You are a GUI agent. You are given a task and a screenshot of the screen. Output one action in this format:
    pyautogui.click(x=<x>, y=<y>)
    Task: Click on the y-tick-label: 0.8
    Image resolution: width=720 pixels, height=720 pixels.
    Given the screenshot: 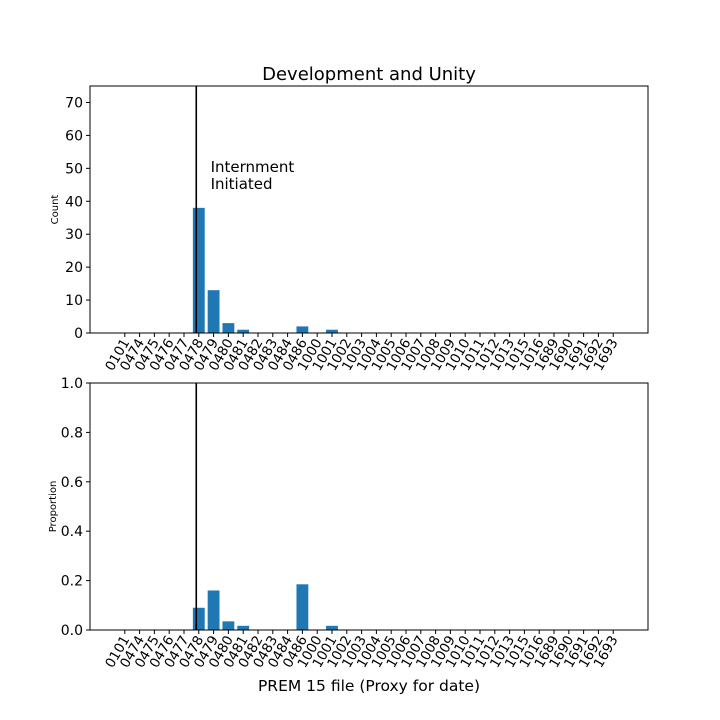 What is the action you would take?
    pyautogui.click(x=72, y=433)
    